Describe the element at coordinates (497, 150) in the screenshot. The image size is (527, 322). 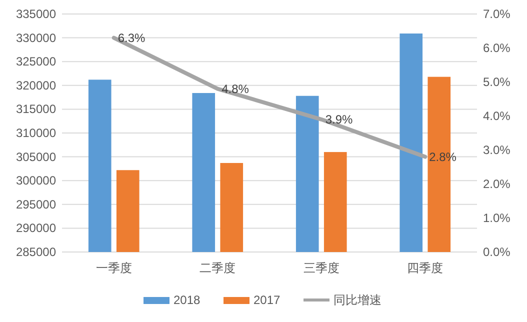
I see `y2-tick-label: 3.0%` at that location.